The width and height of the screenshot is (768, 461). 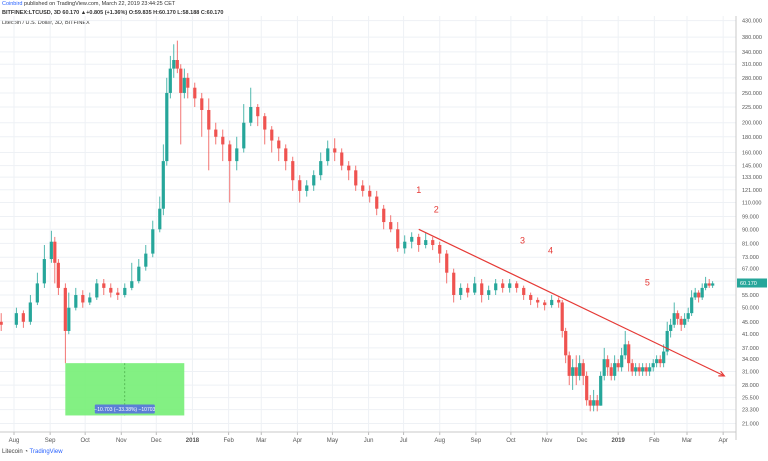 I want to click on chart-title: Litecoin / U.S. Dollar, 3D, BITFINEX, so click(x=46, y=23).